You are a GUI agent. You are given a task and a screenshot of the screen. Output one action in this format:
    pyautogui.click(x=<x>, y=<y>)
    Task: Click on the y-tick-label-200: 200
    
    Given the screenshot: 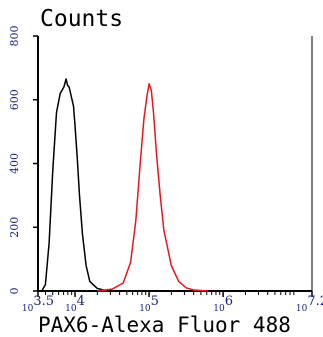 What is the action you would take?
    pyautogui.click(x=14, y=227)
    